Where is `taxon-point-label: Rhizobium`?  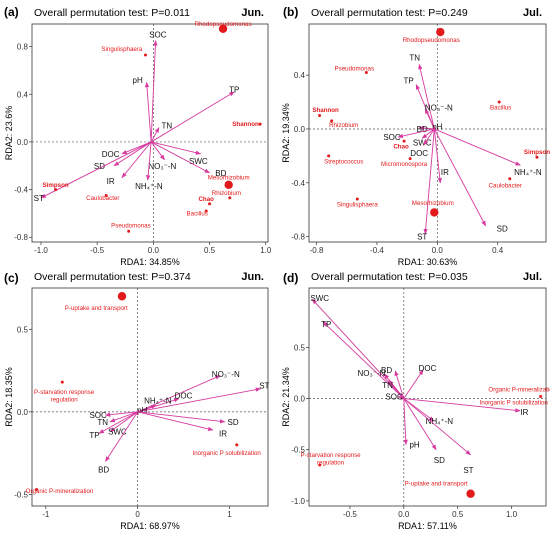
taxon-point-label: Rhizobium is located at coordinates (226, 193).